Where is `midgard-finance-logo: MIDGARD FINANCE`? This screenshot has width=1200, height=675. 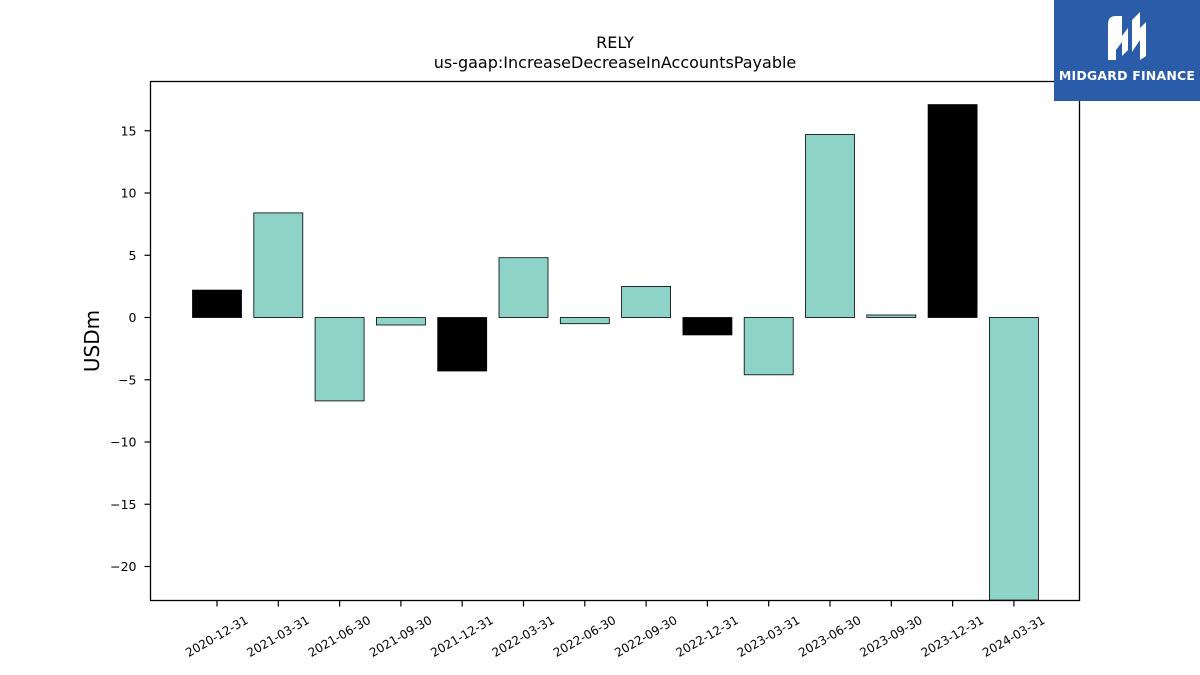 midgard-finance-logo: MIDGARD FINANCE is located at coordinates (1127, 50).